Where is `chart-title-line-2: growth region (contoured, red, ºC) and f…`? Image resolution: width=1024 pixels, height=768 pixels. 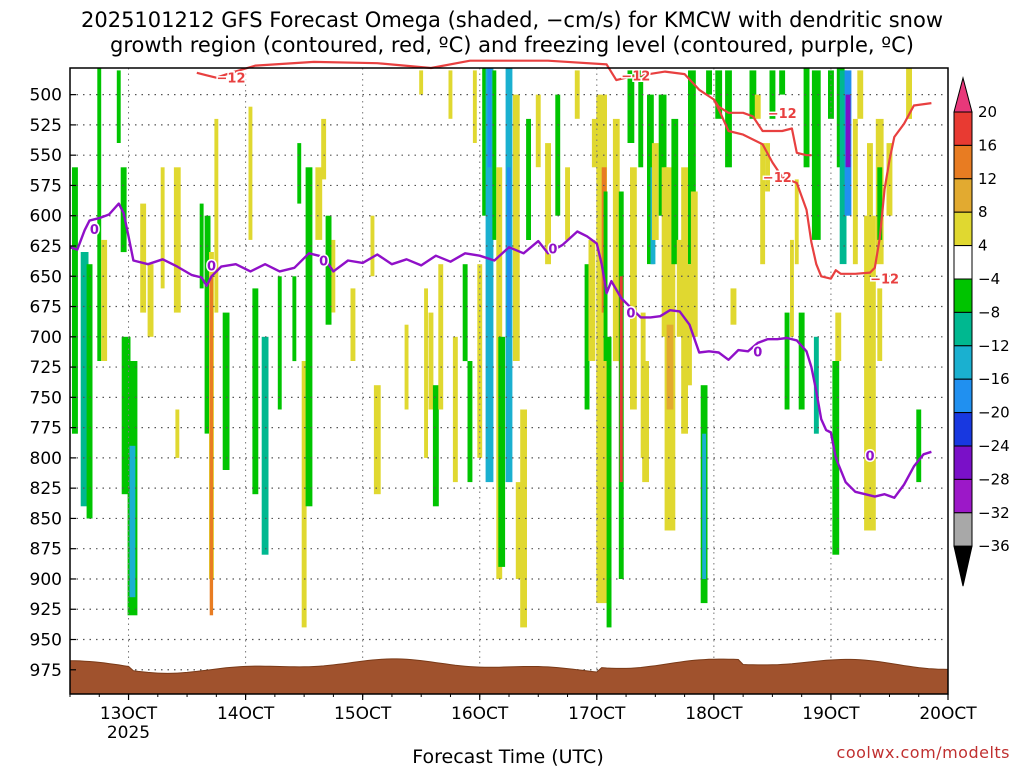 chart-title-line-2: growth region (contoured, red, ºC) and f… is located at coordinates (512, 45).